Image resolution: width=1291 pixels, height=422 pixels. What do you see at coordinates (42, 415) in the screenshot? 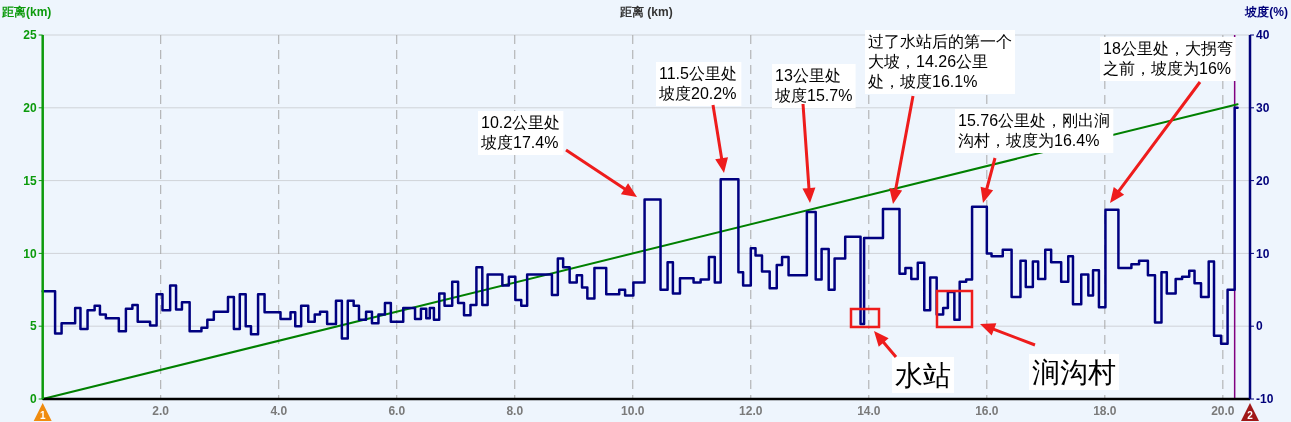
I see `text: 1` at bounding box center [42, 415].